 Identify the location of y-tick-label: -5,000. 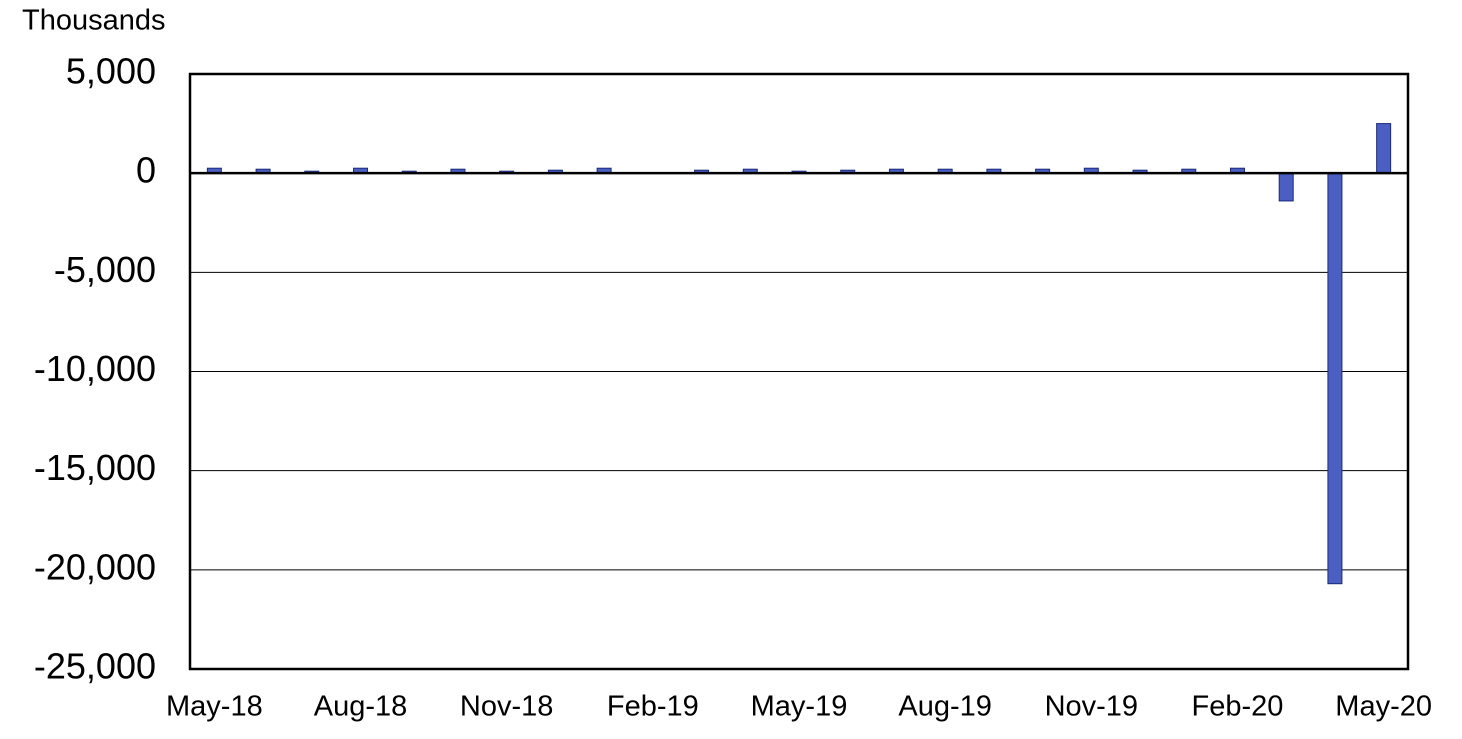
(105, 269).